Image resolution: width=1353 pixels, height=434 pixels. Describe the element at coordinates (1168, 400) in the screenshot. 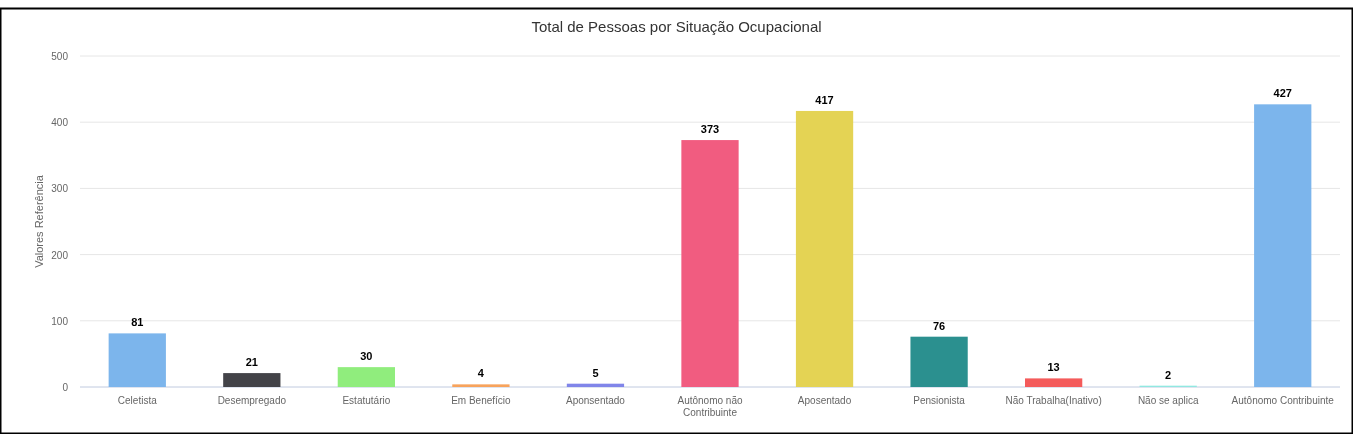

I see `x-tick-label: Não se aplica` at that location.